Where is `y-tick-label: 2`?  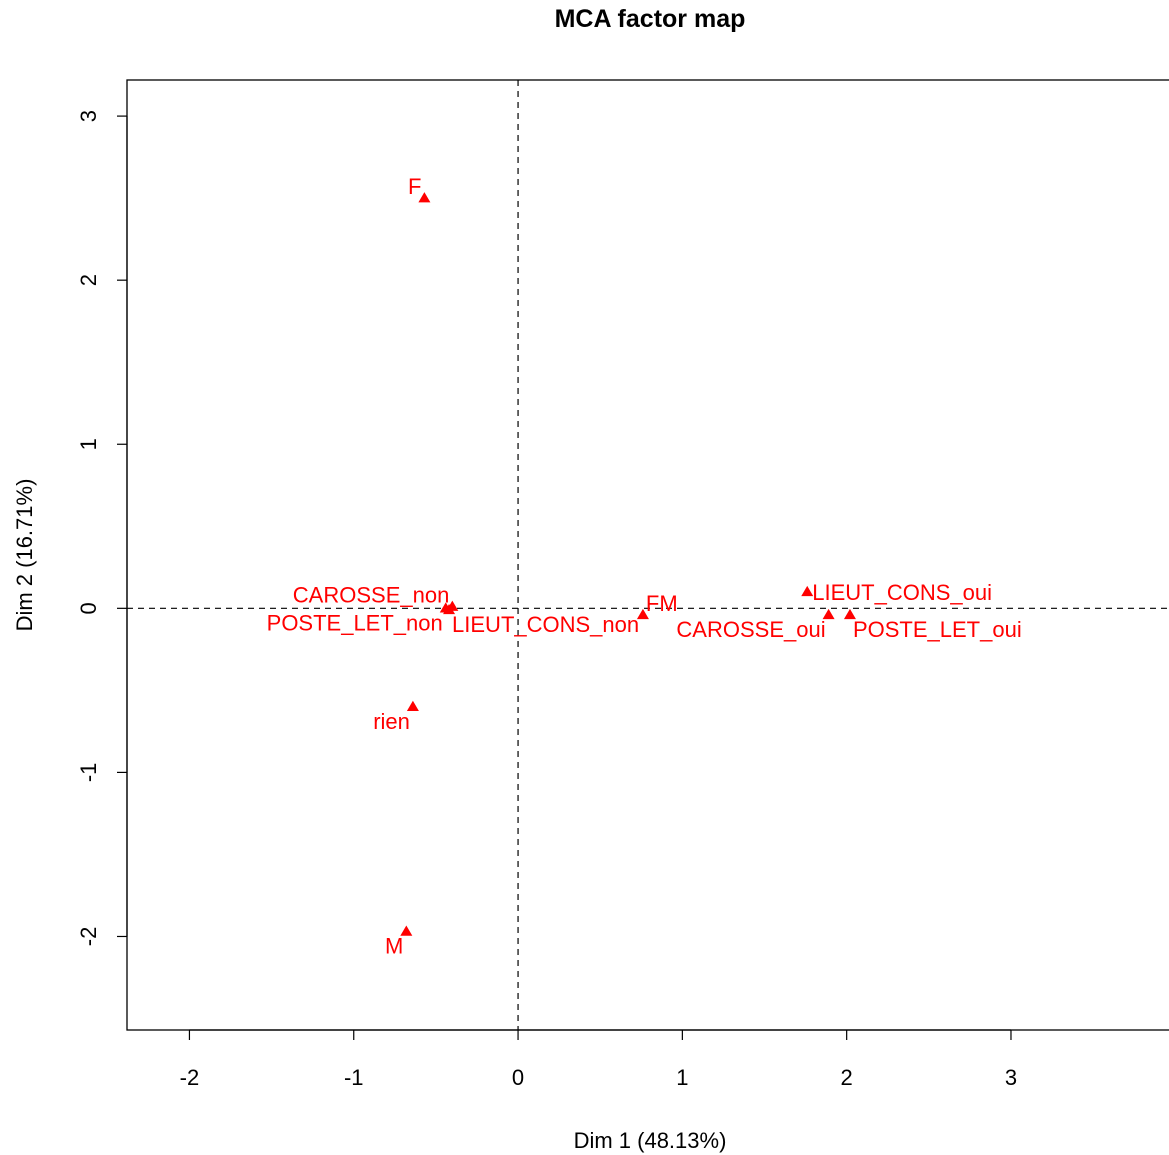 y-tick-label: 2 is located at coordinates (88, 280).